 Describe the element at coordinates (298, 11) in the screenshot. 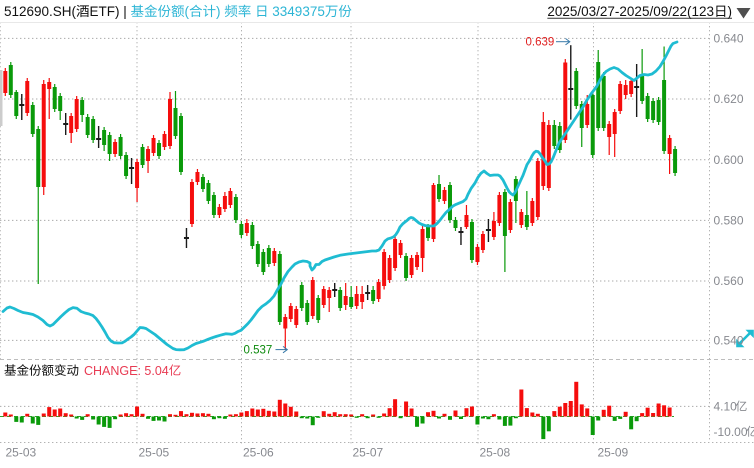

I see `svg-text: 3349375` at that location.